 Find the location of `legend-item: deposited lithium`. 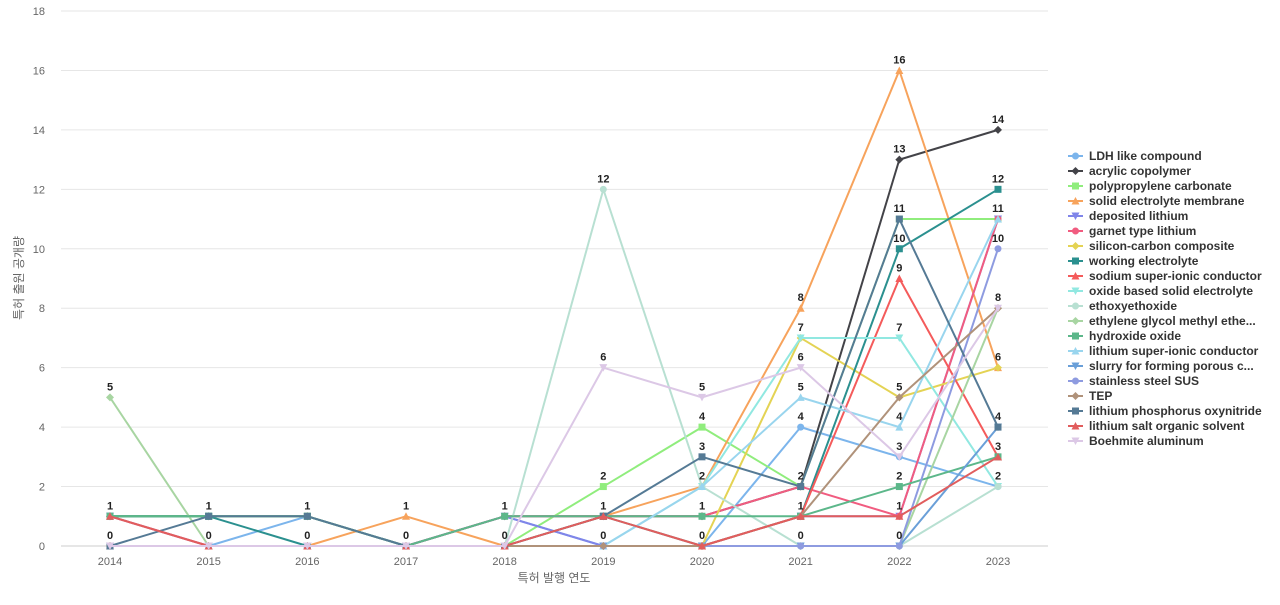

legend-item: deposited lithium is located at coordinates (1128, 216).